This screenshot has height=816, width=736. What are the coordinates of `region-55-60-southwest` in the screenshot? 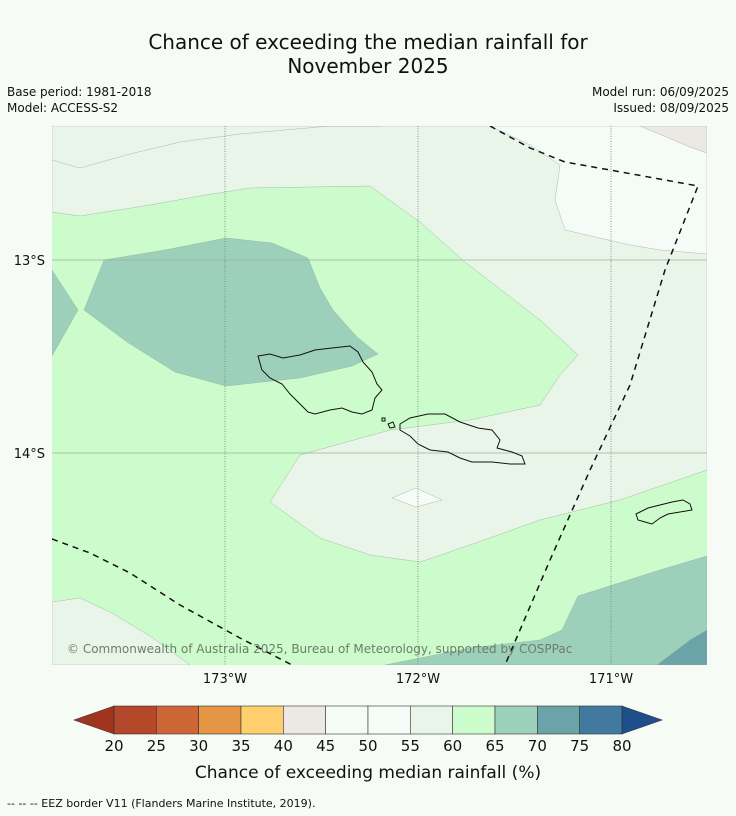 It's located at (121, 631).